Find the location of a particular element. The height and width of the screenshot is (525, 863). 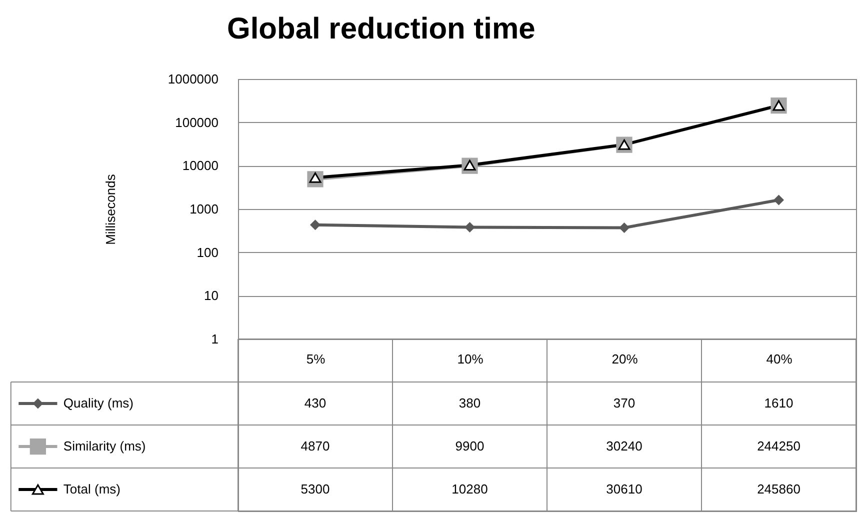

y-tick-label: 100000 is located at coordinates (196, 122).